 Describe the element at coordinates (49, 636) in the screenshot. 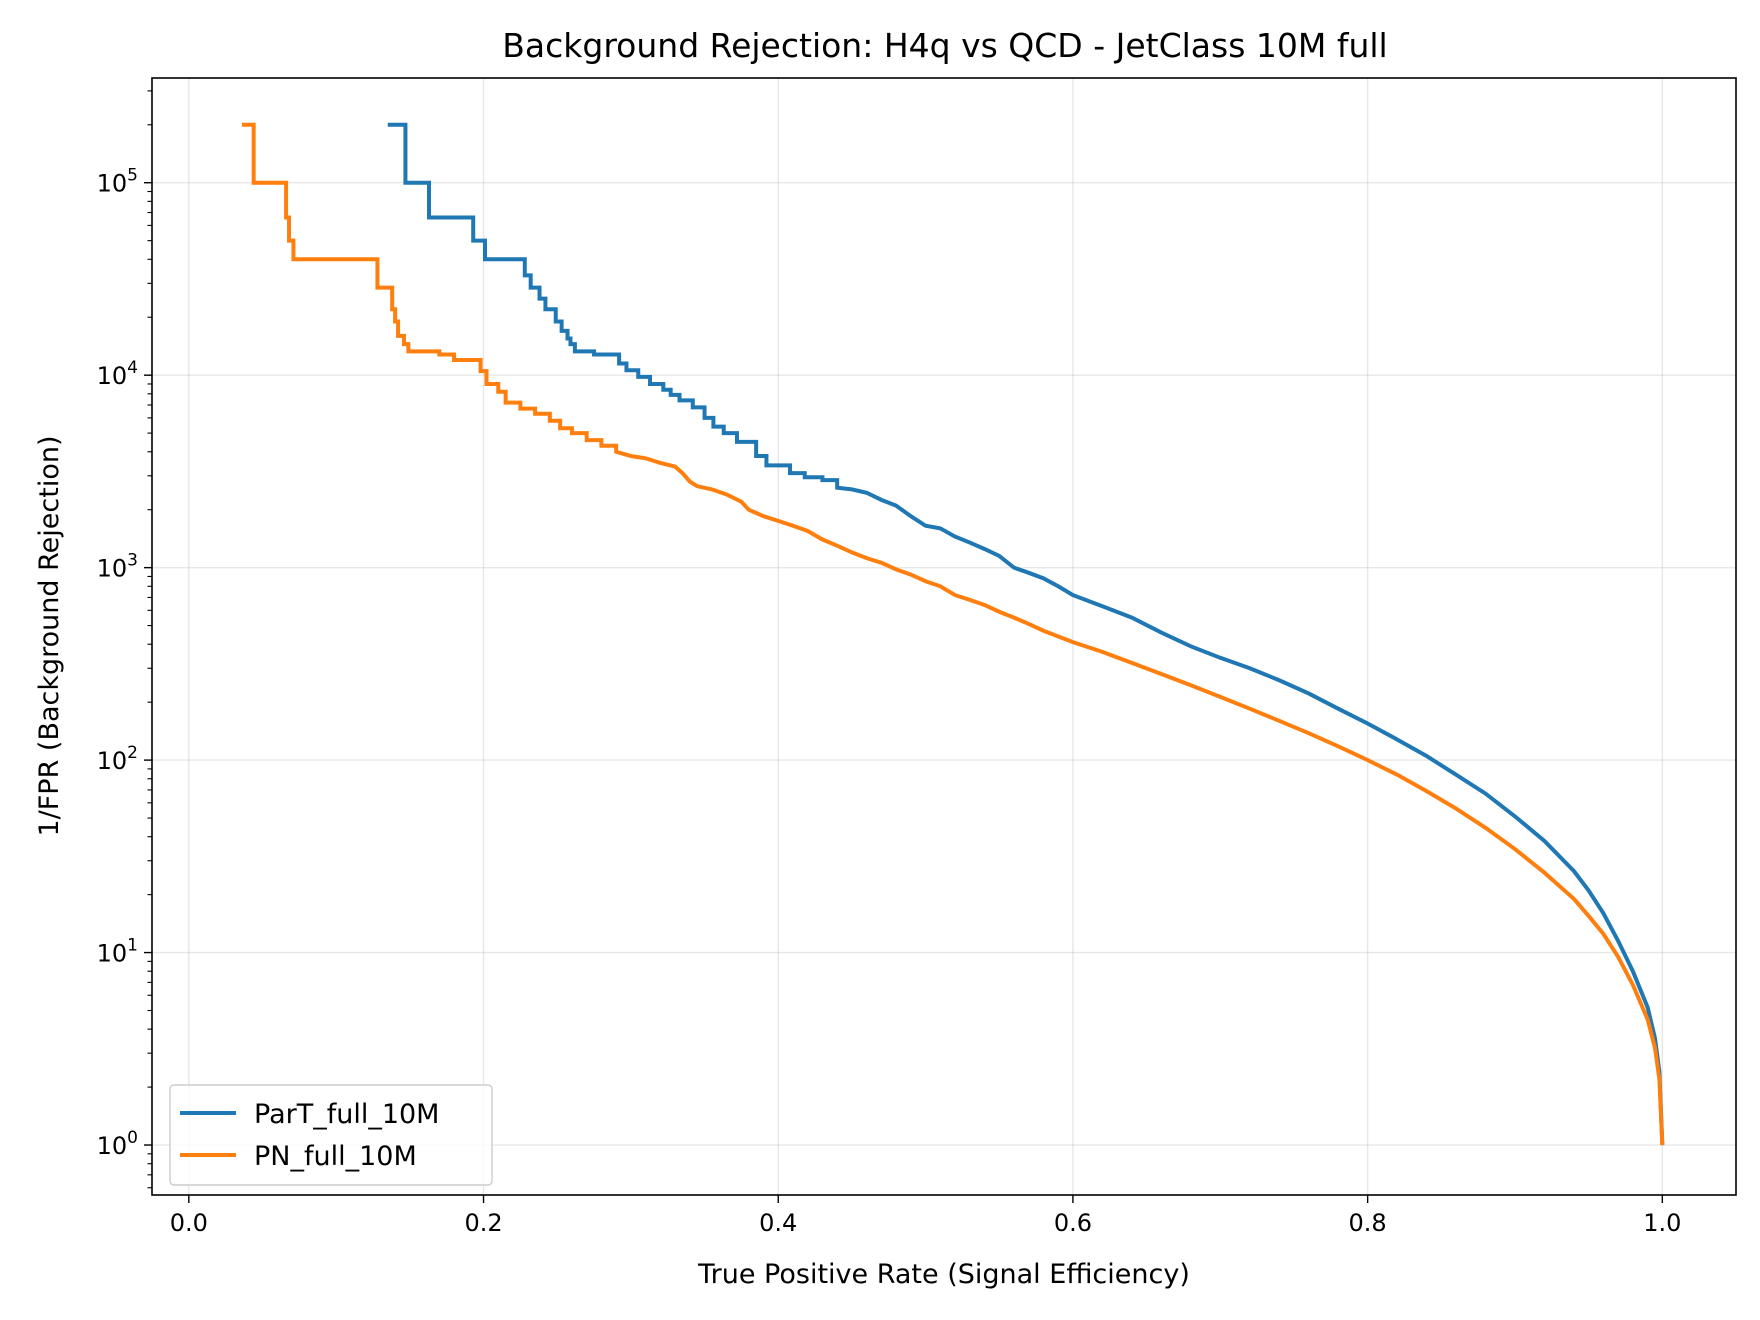

I see `y-axis-label: 1/FPR (Background Rejection)` at that location.